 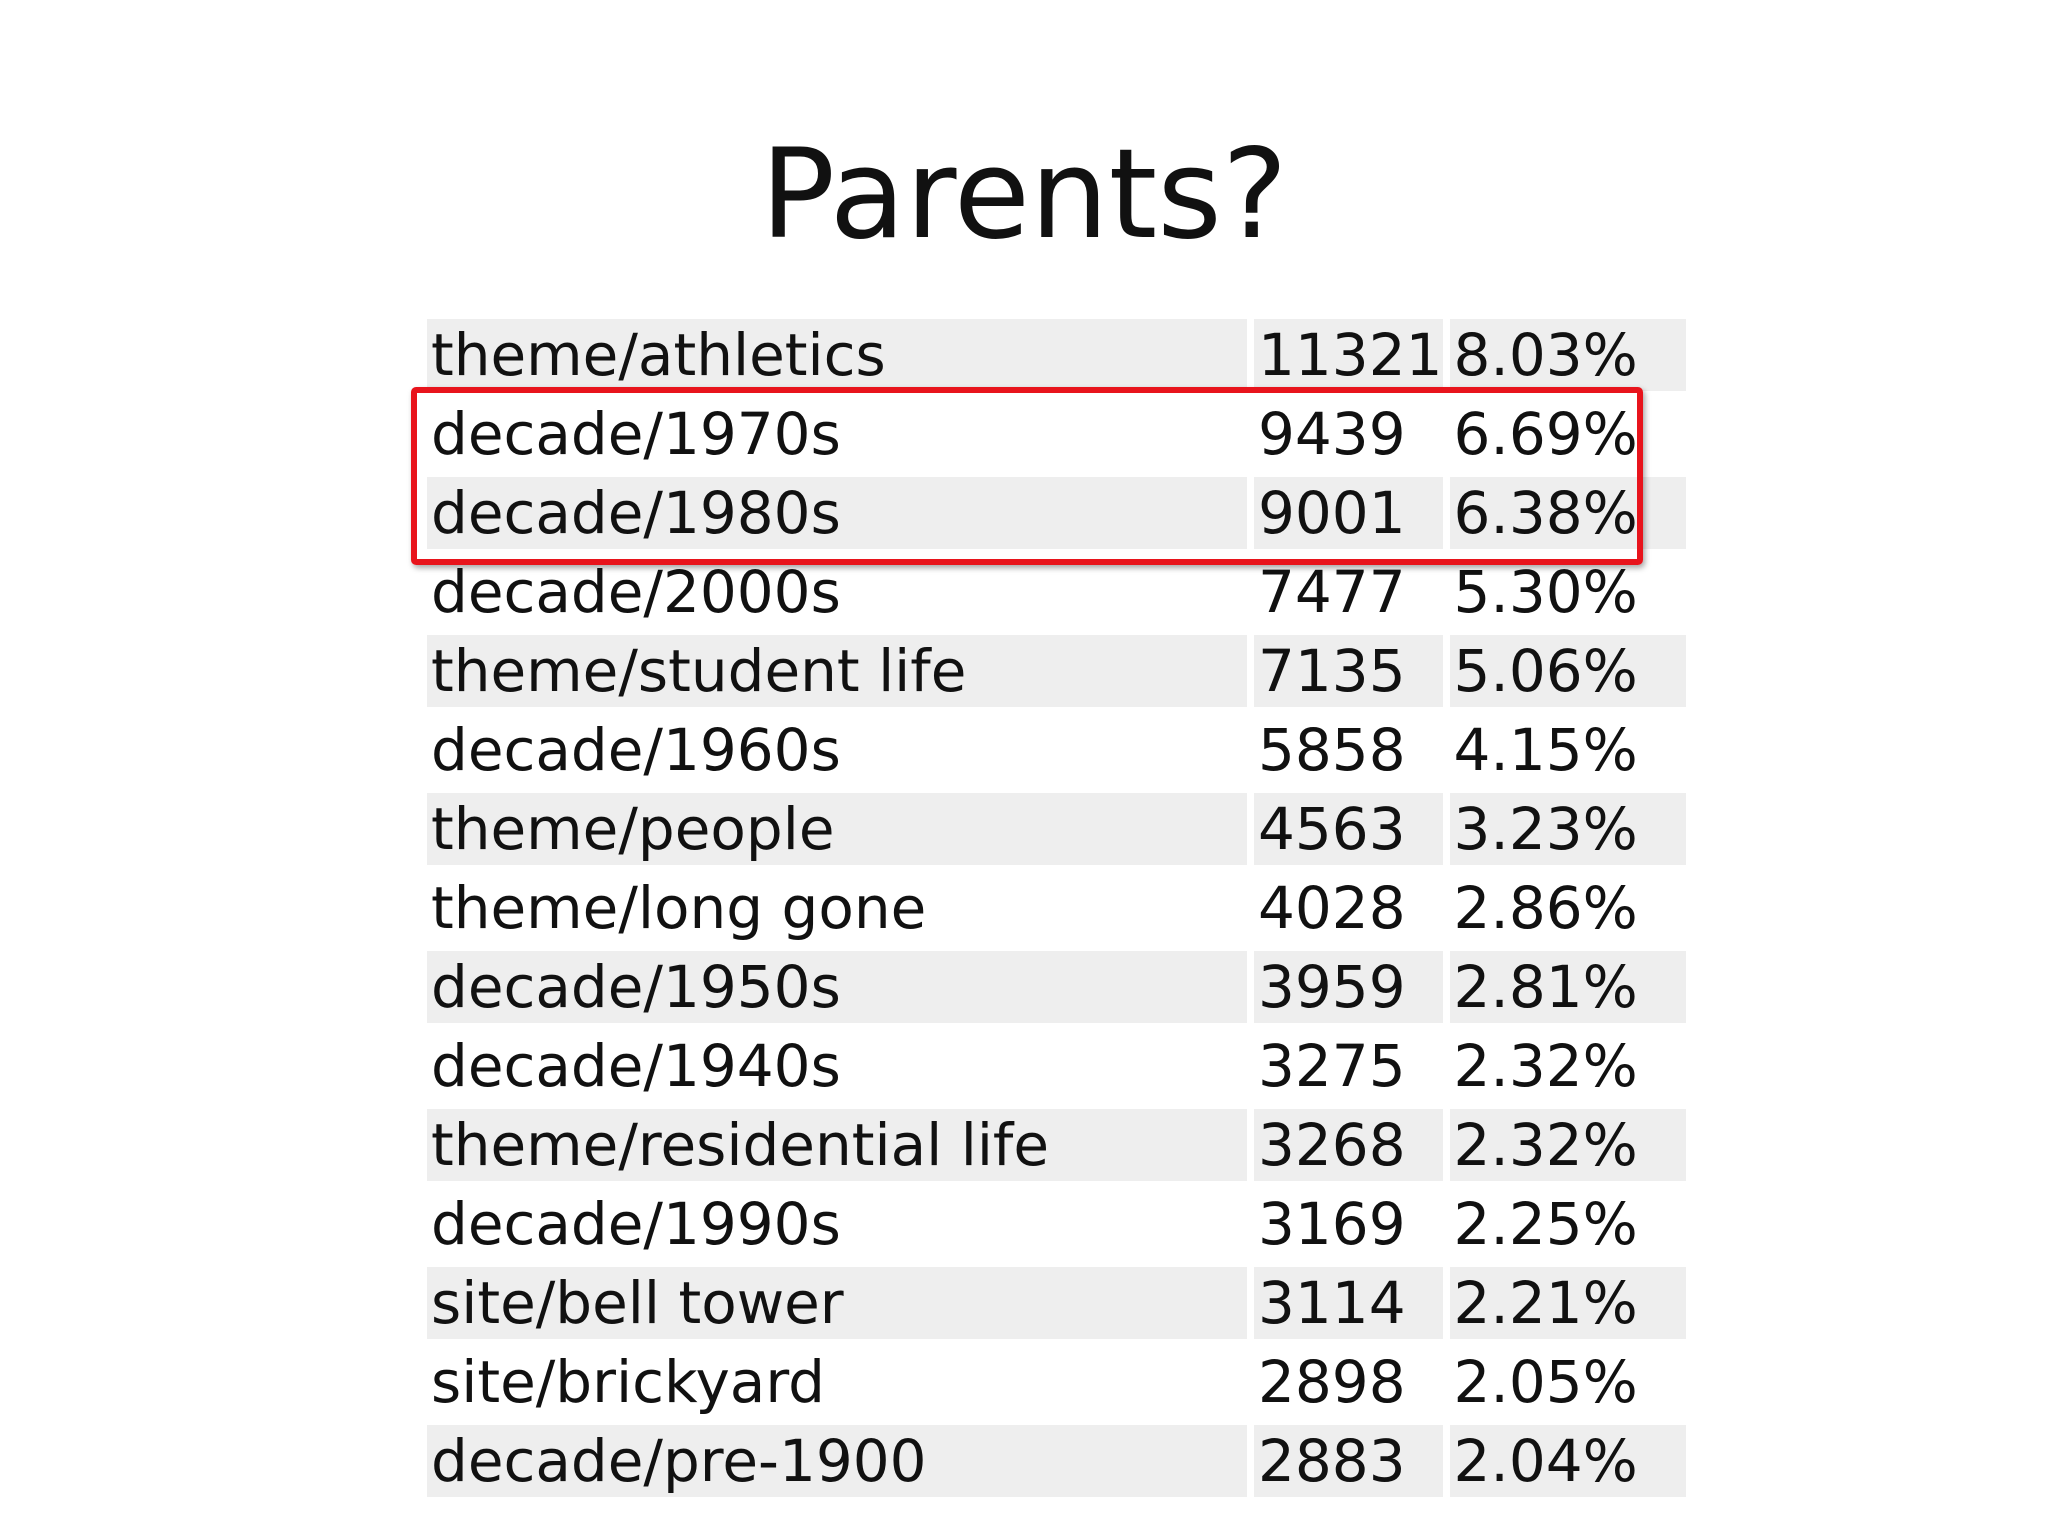 I want to click on table-row: theme/people 4563 3.23%, so click(x=1056, y=829).